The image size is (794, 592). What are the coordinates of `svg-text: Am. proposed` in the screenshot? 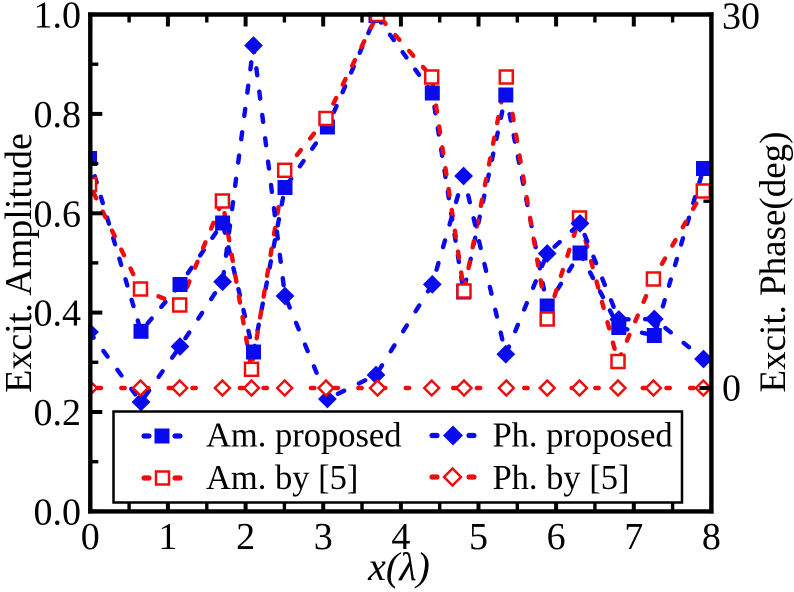 It's located at (303, 436).